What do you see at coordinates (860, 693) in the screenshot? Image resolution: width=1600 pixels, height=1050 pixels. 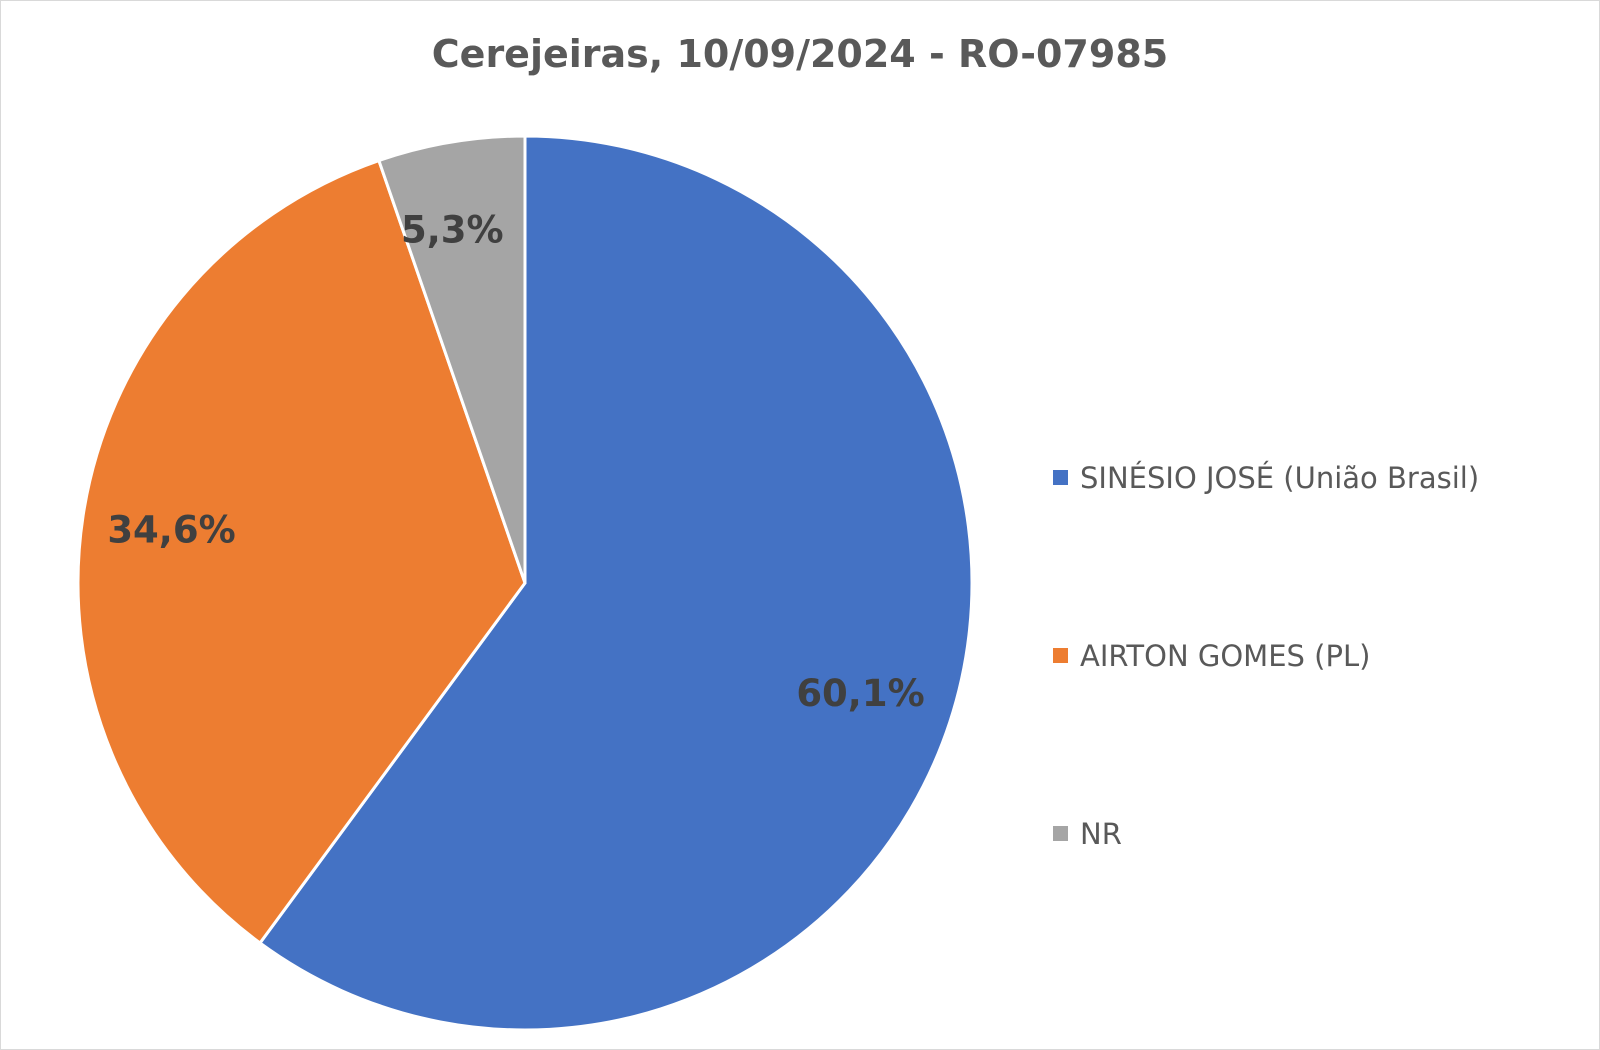 I see `data-label-1: 60,1%` at bounding box center [860, 693].